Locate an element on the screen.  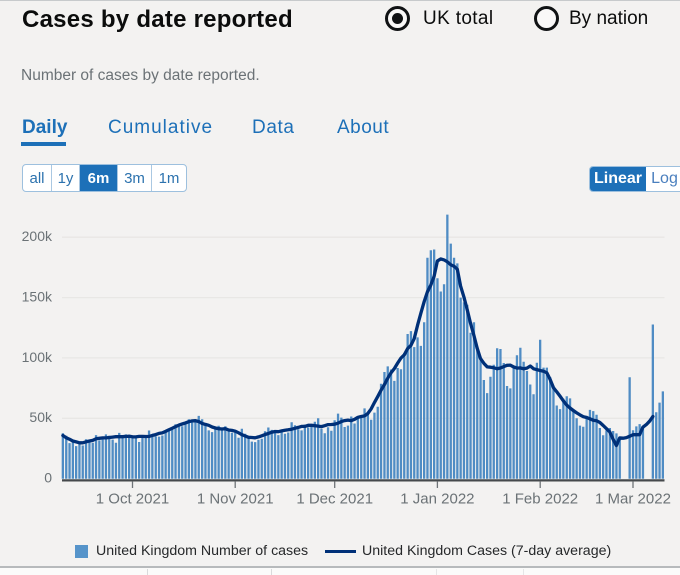
svg-text: 200k is located at coordinates (37, 236).